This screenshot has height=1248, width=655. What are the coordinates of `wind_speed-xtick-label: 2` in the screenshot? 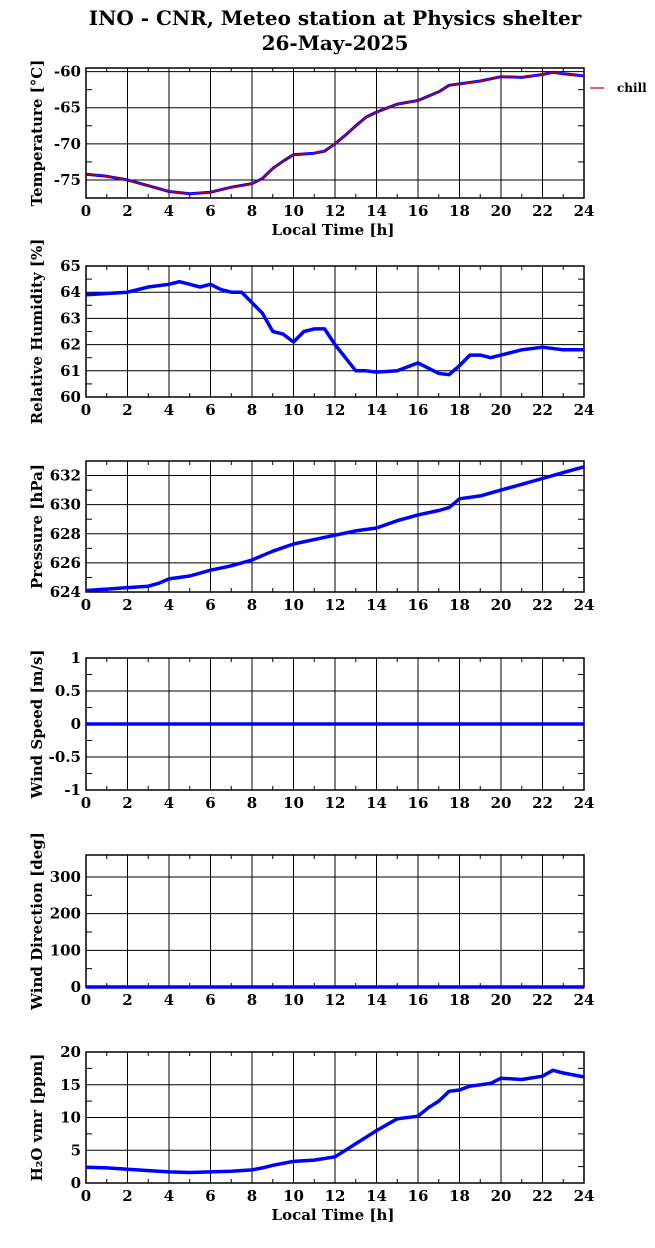 It's located at (127, 803).